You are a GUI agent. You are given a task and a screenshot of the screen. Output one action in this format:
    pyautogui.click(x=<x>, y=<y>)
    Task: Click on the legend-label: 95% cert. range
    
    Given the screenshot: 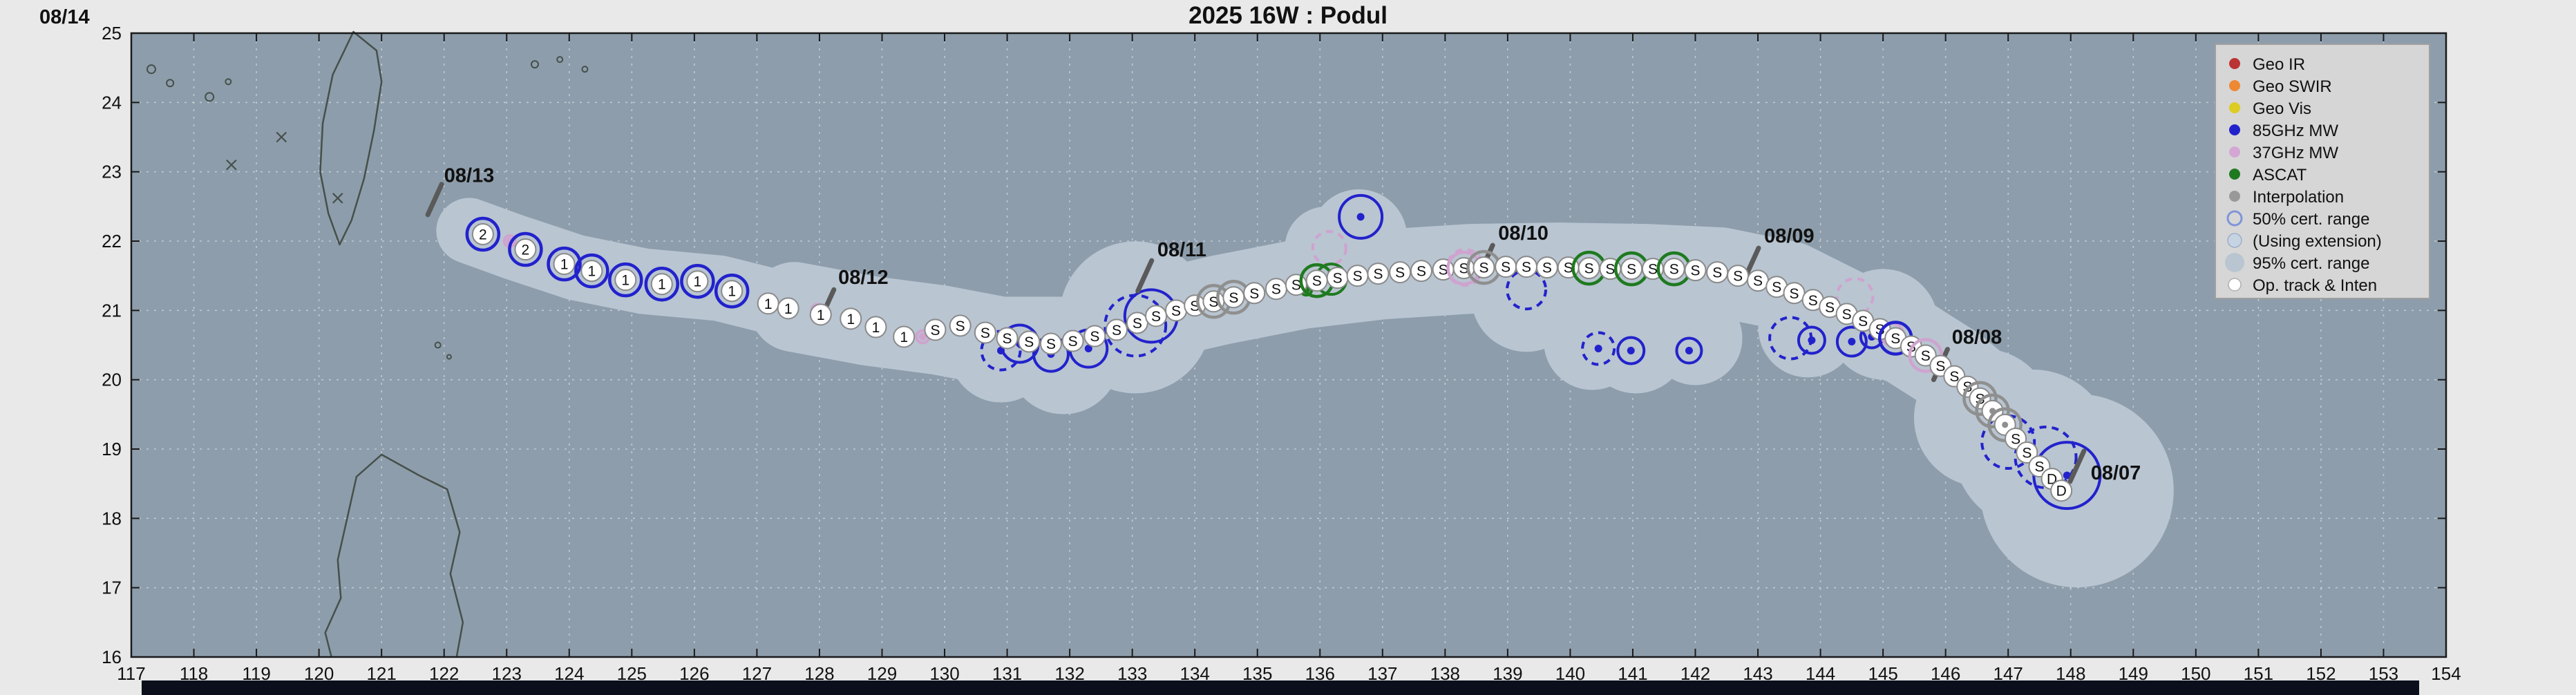 What is the action you would take?
    pyautogui.click(x=2311, y=263)
    